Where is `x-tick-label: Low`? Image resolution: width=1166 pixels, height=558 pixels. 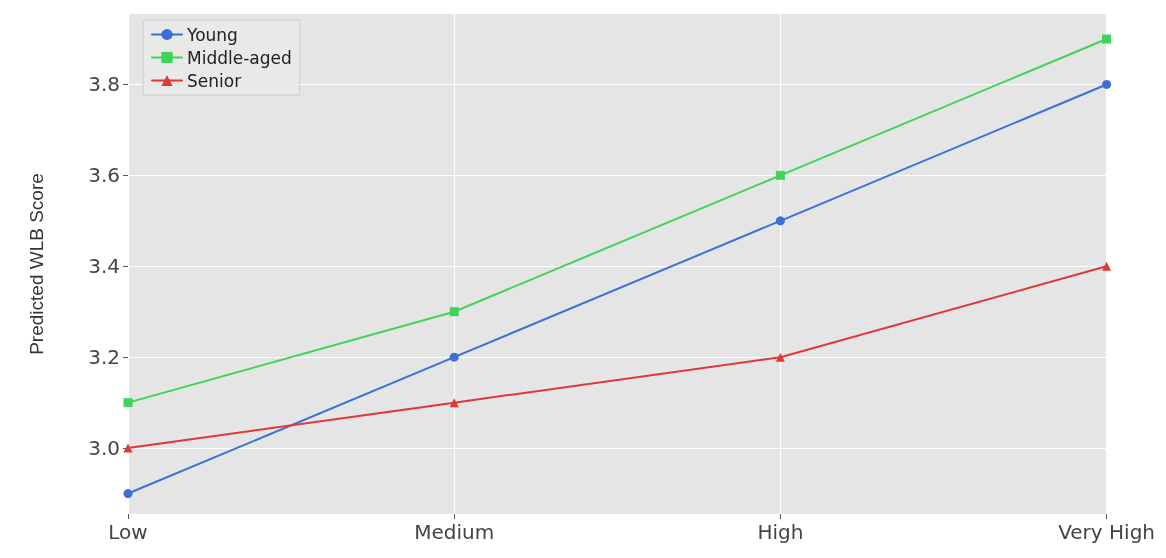
x-tick-label: Low is located at coordinates (128, 532).